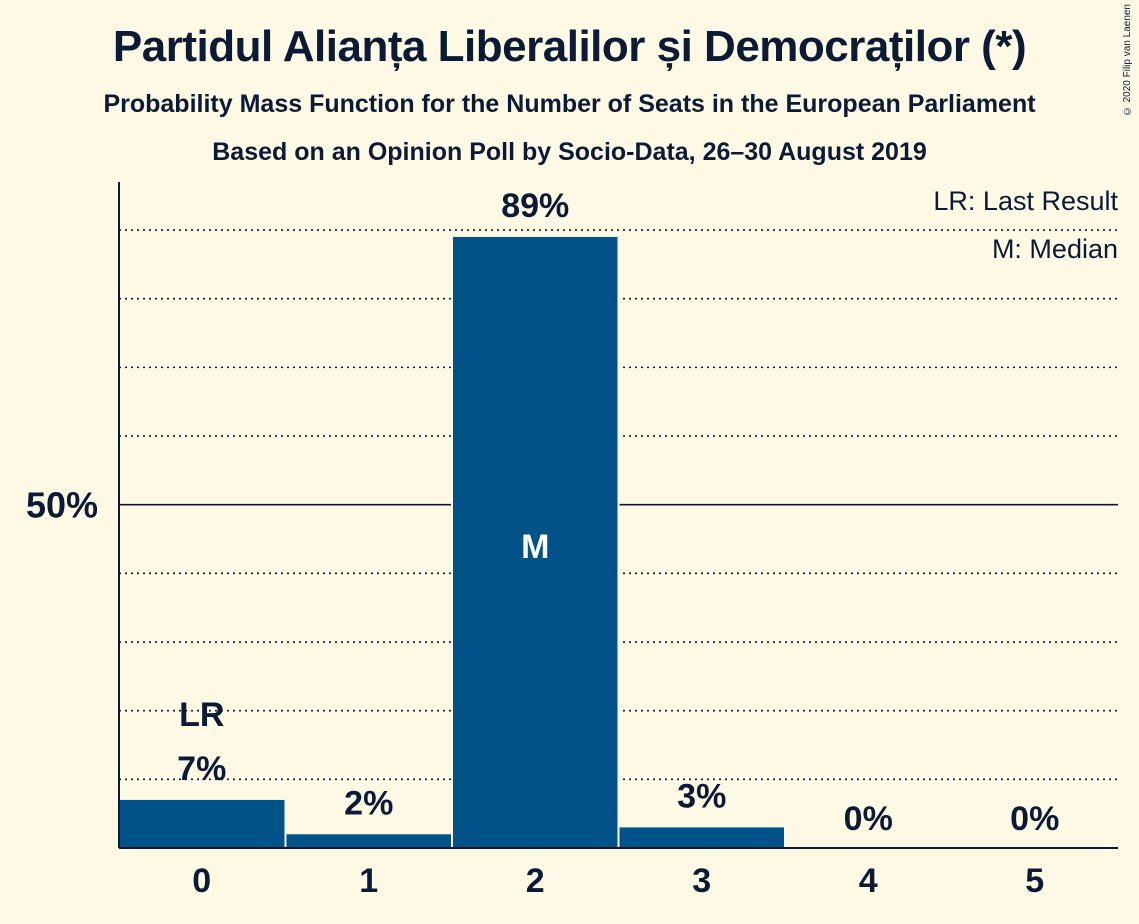  What do you see at coordinates (1055, 249) in the screenshot?
I see `legend-median: M: Median` at bounding box center [1055, 249].